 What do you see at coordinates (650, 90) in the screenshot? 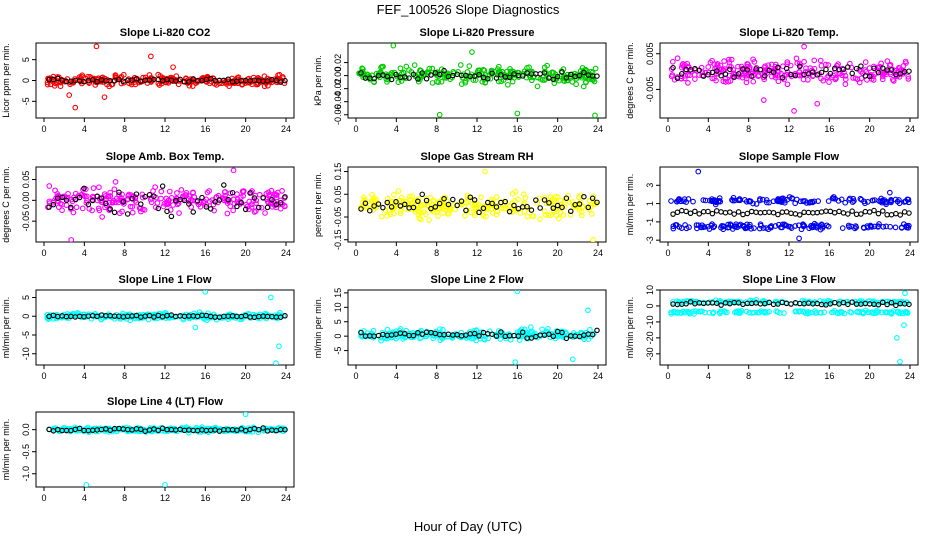
I see `y-tick-label: -0.005` at bounding box center [650, 90].